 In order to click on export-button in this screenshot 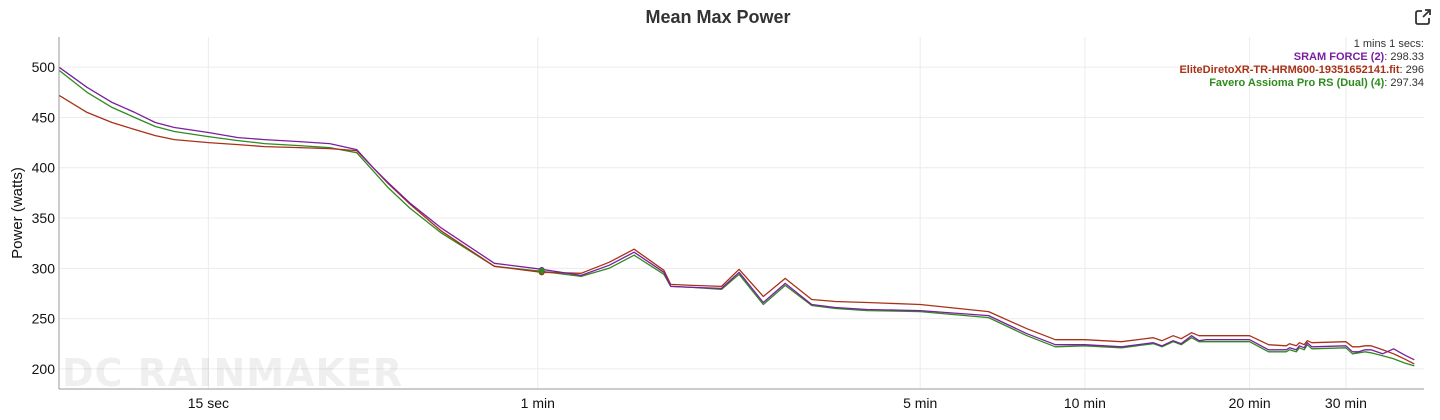, I will do `click(1423, 17)`.